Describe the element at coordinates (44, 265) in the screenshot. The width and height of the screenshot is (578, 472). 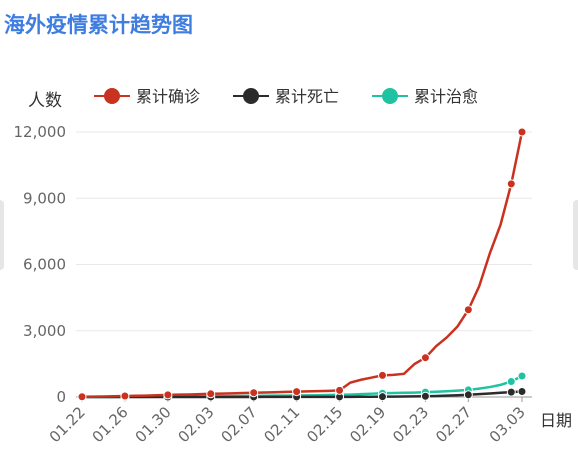
I see `y-tick-label: 6,000` at that location.